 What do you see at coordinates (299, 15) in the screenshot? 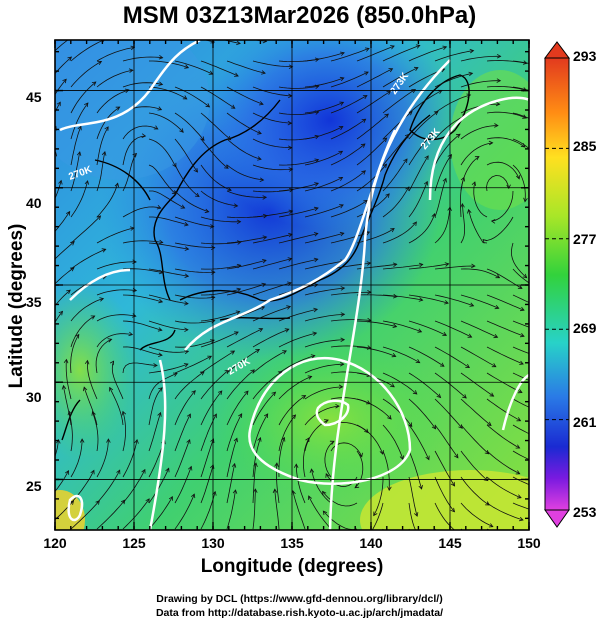
I see `map-title: MSM 03Z13Mar2026 (850.0hPa)` at bounding box center [299, 15].